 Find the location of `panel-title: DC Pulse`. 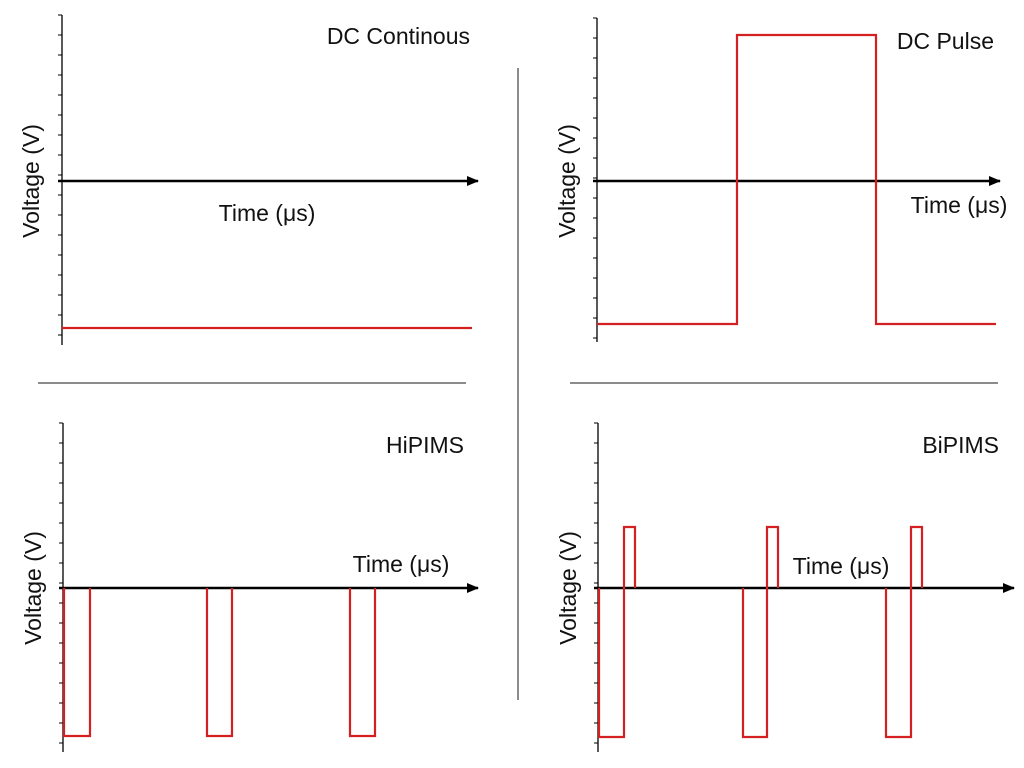

panel-title: DC Pulse is located at coordinates (945, 41).